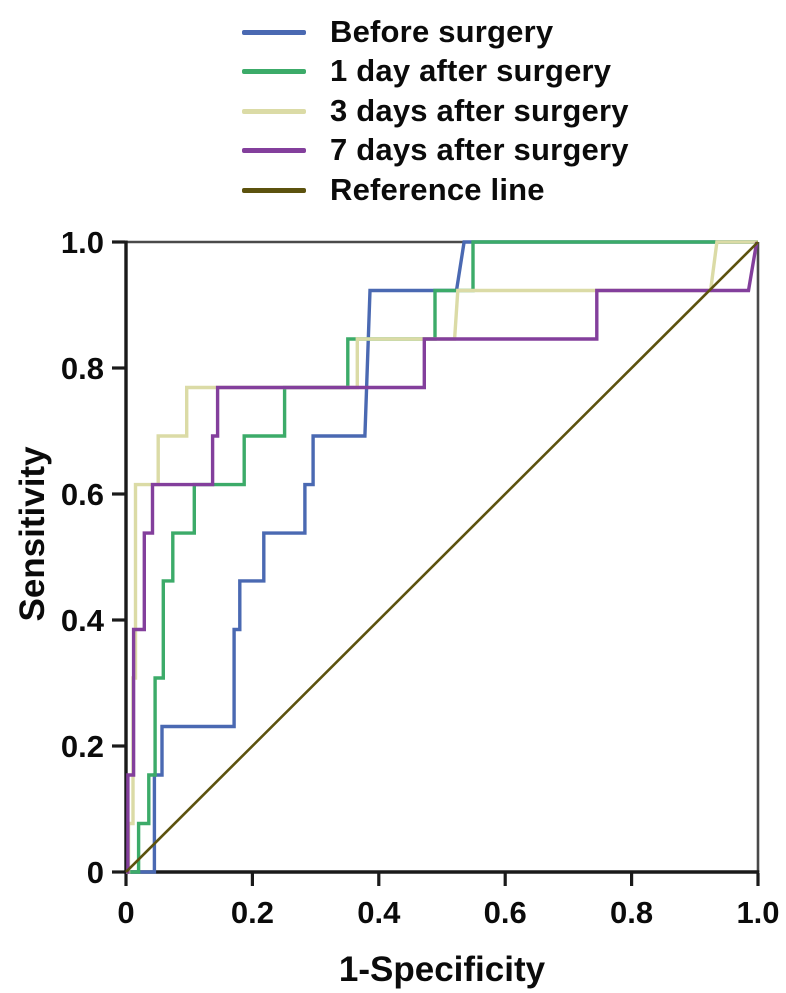 This screenshot has width=786, height=993. Describe the element at coordinates (471, 70) in the screenshot. I see `legend-label: 1 day after surgery` at that location.